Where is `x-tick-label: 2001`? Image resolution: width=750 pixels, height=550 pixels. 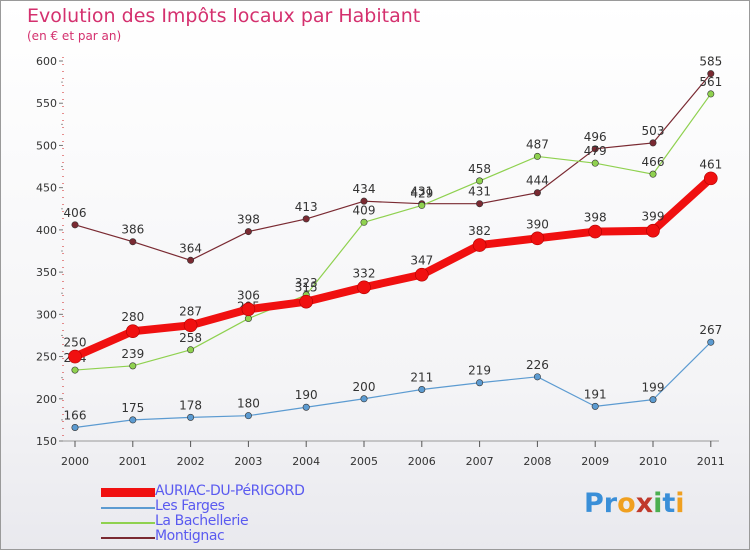 x-tick-label: 2001 is located at coordinates (133, 461).